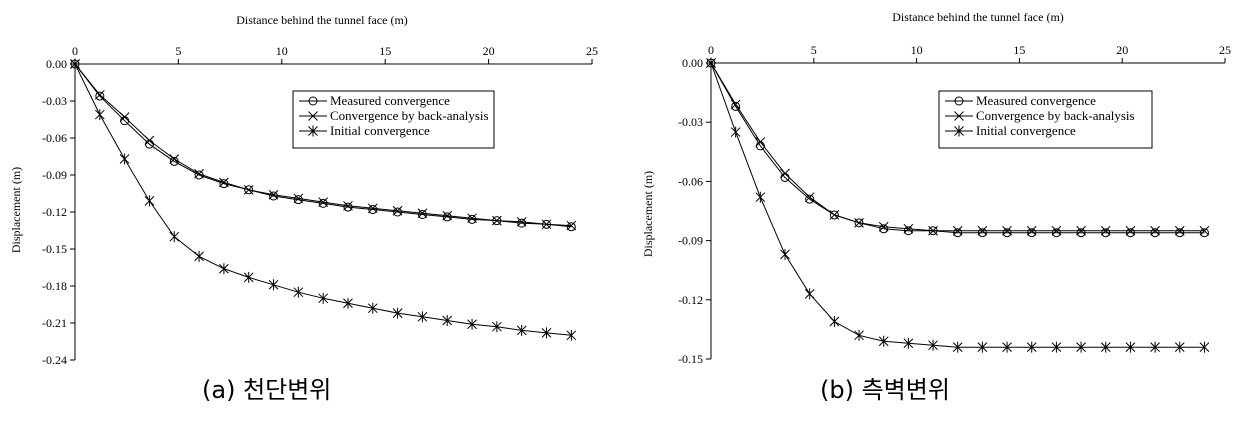 The height and width of the screenshot is (427, 1243). I want to click on legend-label: Measured convergence, so click(390, 100).